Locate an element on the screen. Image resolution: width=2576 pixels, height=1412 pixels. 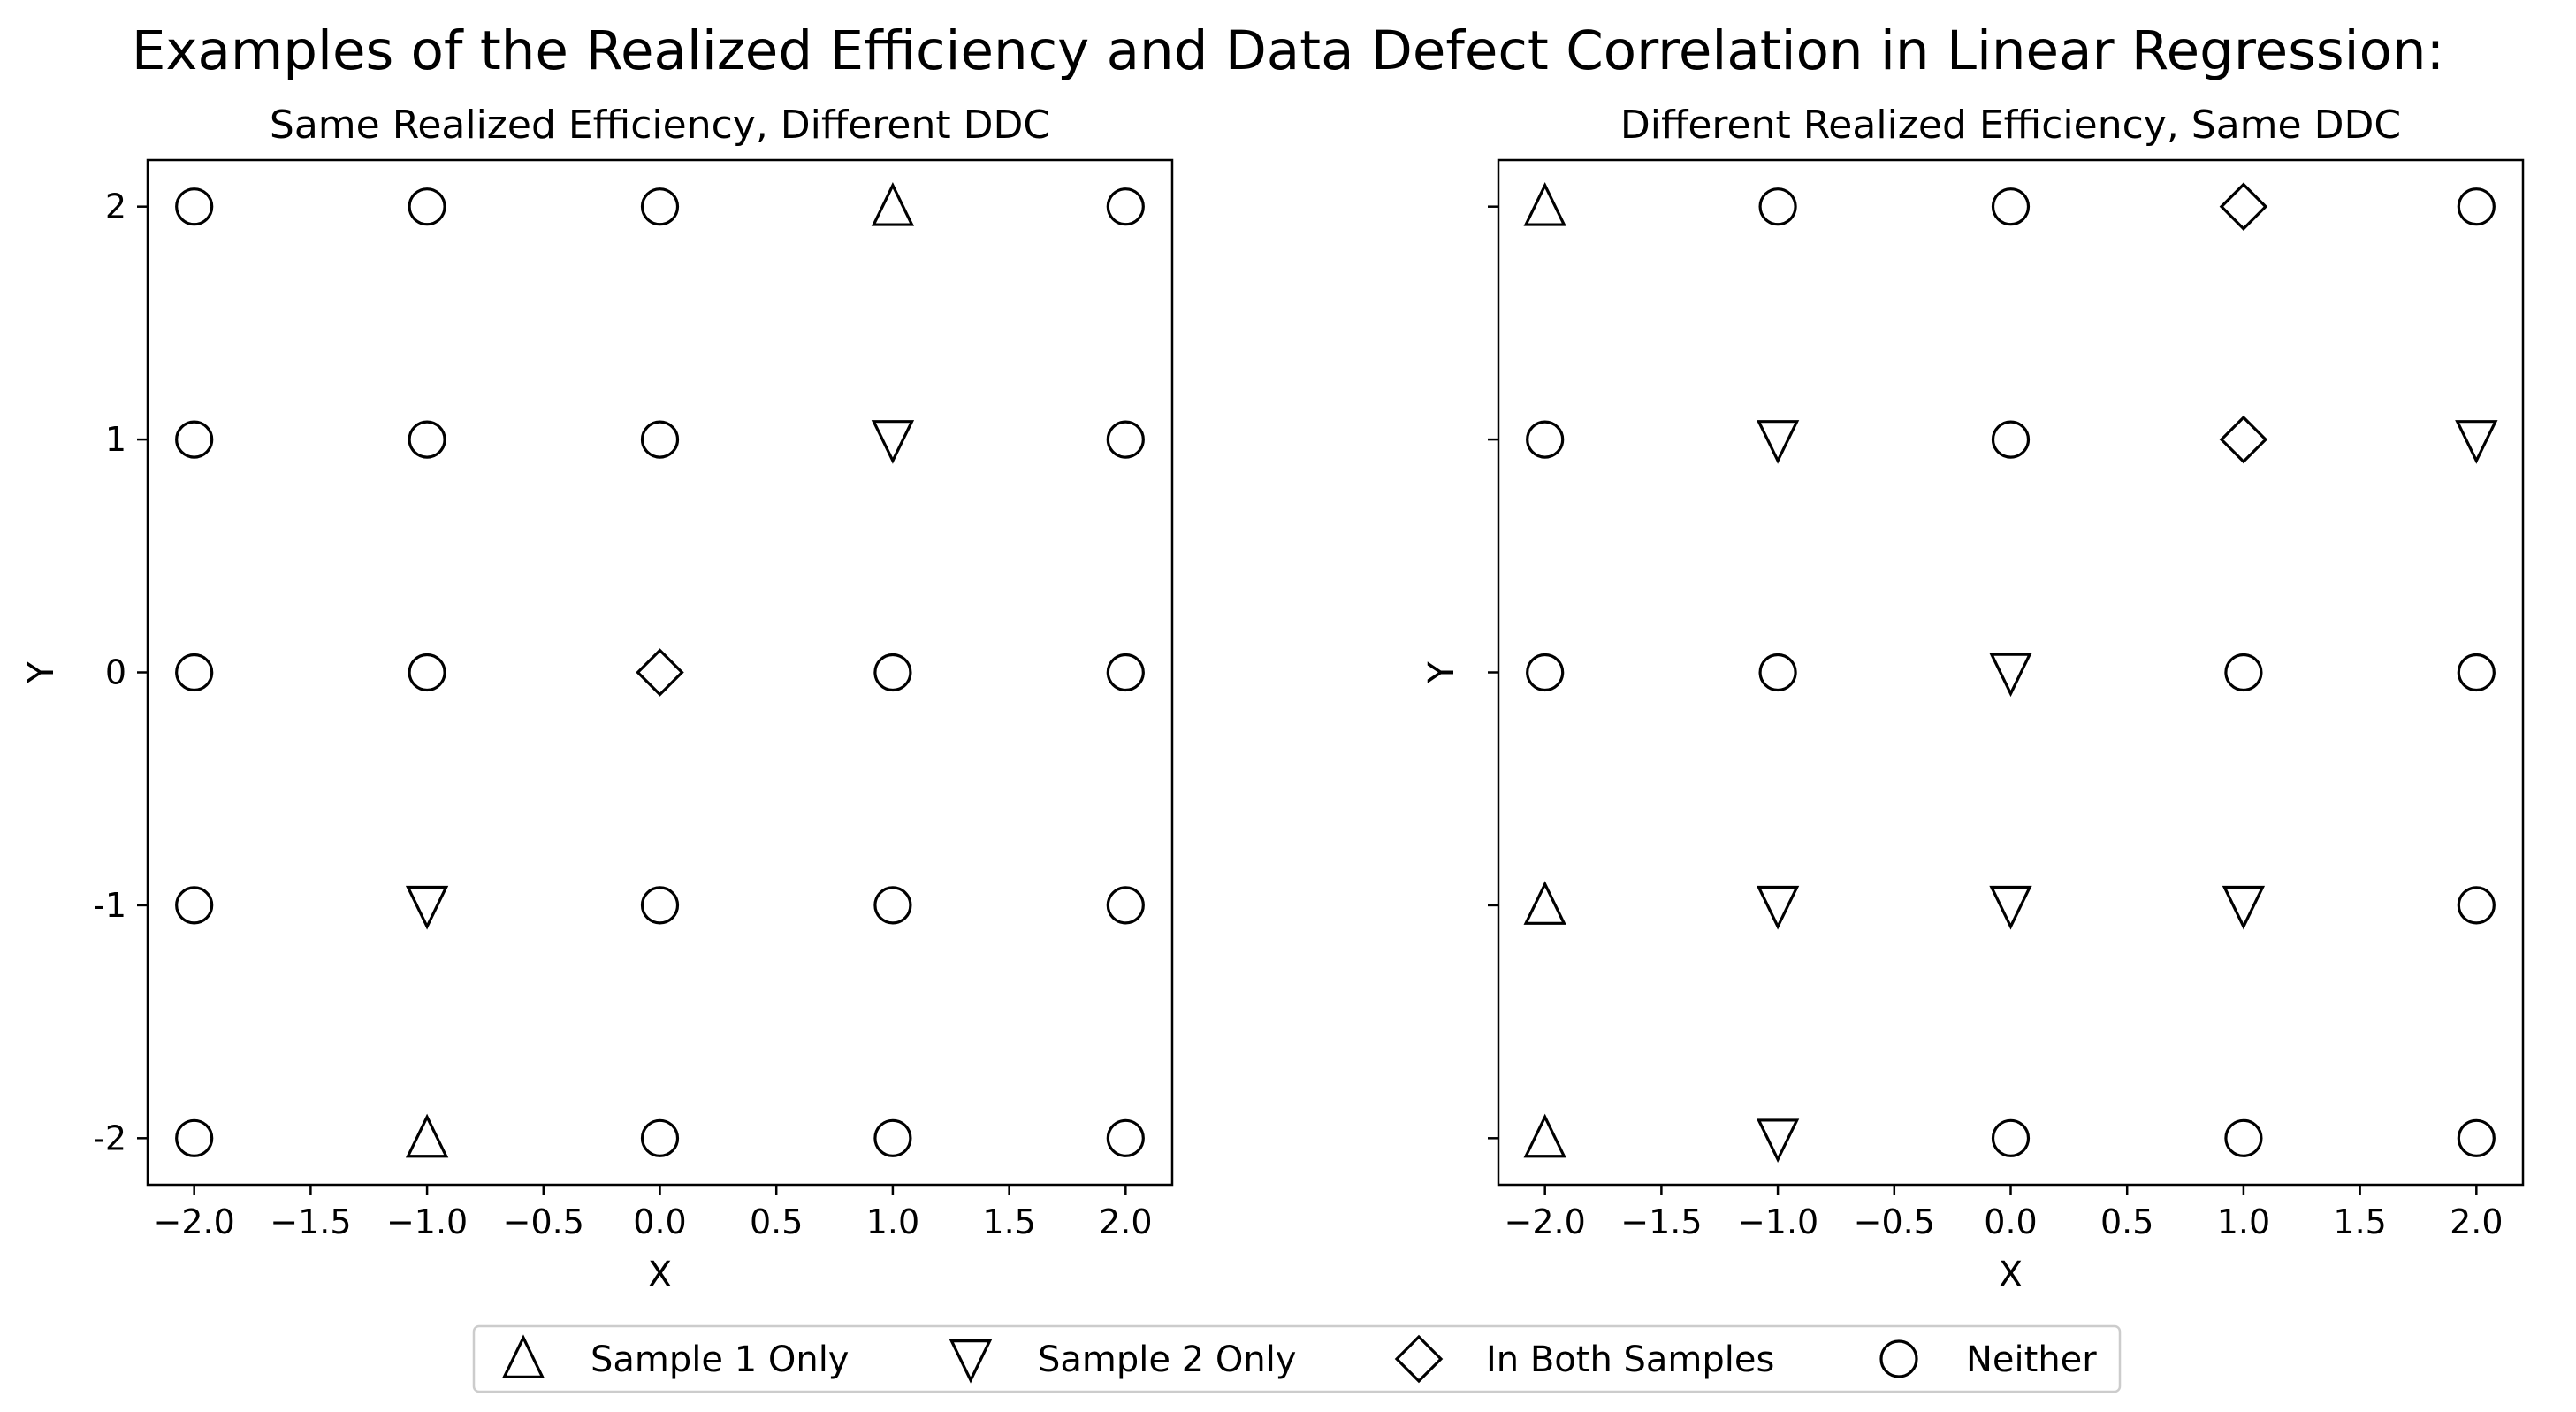
legend-label: Neither is located at coordinates (2031, 1359).